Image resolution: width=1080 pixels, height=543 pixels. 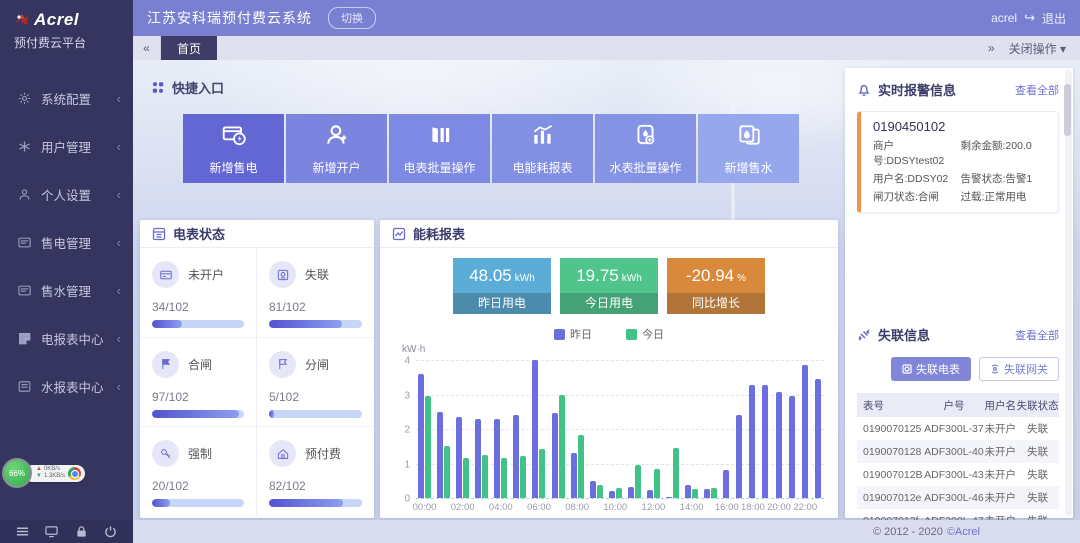 I want to click on quick-entry-button-1: 新增开户, so click(x=336, y=148).